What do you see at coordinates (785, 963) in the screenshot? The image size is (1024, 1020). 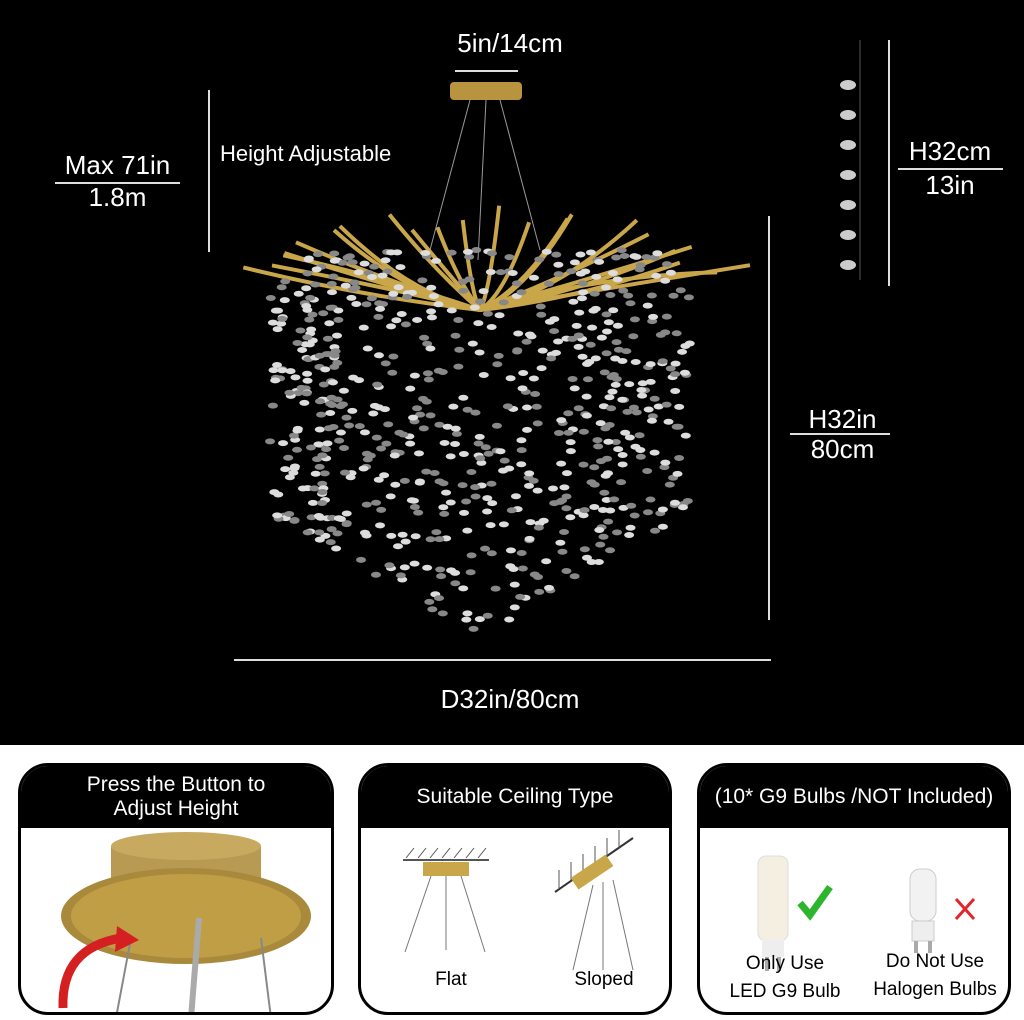 I see `led-label-line1: Only Use` at bounding box center [785, 963].